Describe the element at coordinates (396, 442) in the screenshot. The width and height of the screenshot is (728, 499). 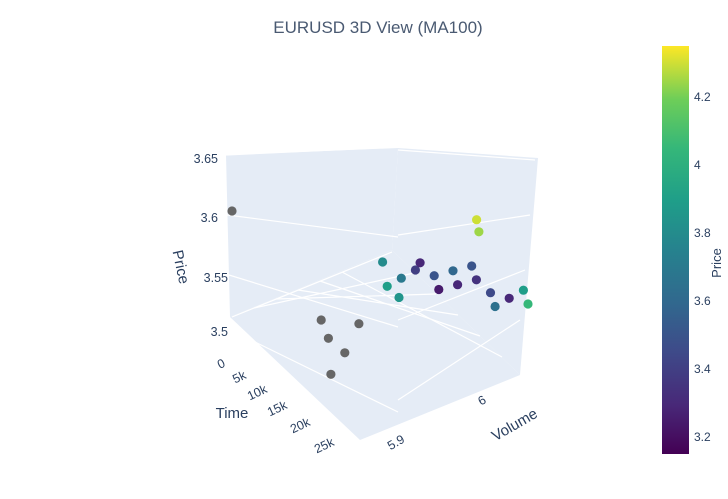
I see `volume-tick: 5.9` at that location.